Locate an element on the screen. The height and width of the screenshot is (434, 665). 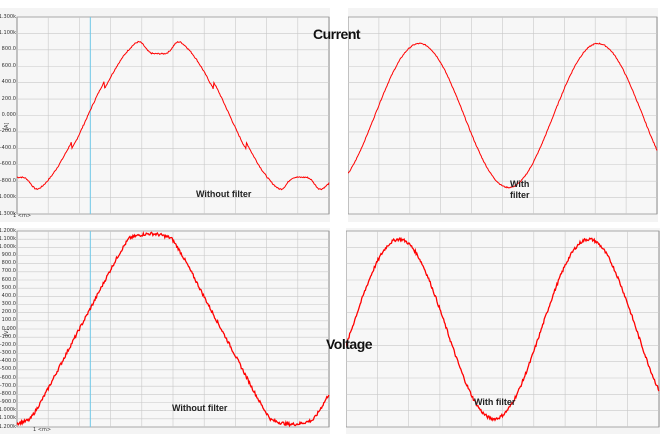
y-tick-label: -500.0 is located at coordinates (8, 369).